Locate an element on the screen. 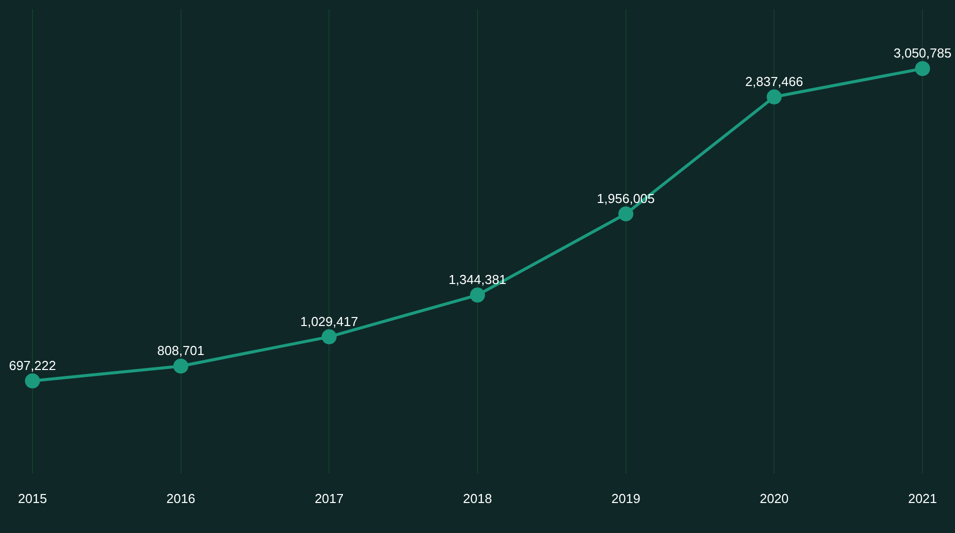  x-tick-label: 2017 is located at coordinates (329, 498).